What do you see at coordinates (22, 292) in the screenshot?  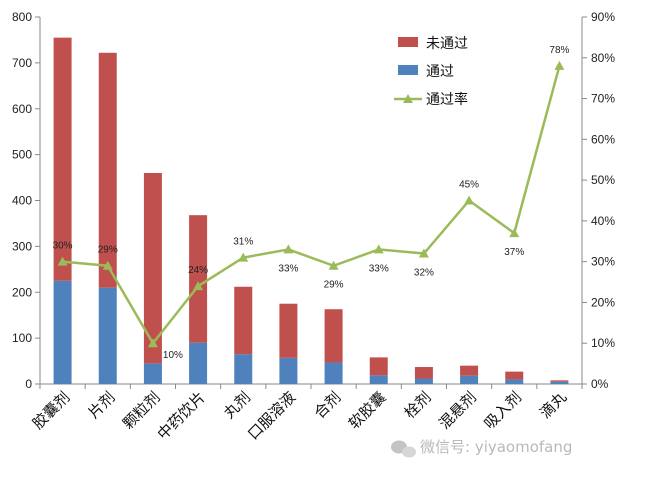 I see `left-tick-label: 200` at bounding box center [22, 292].